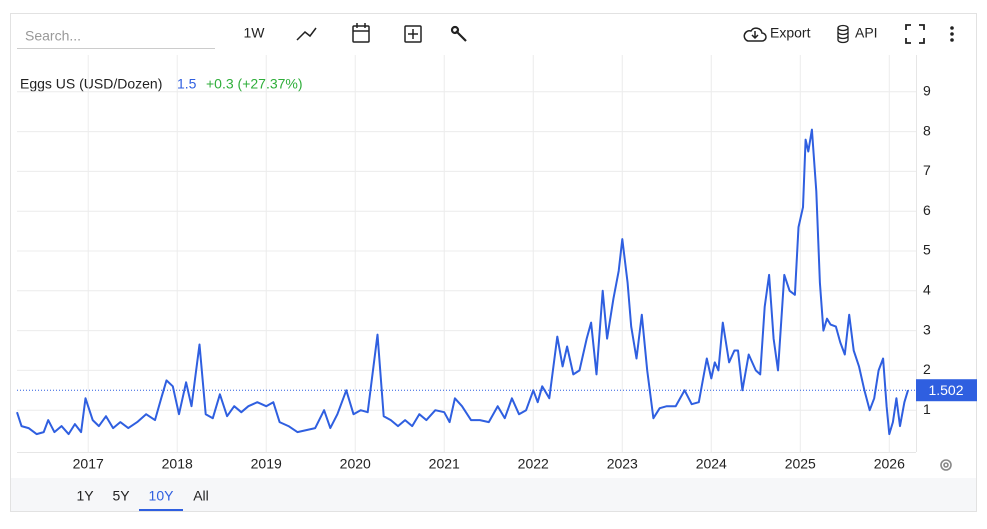  Describe the element at coordinates (927, 130) in the screenshot. I see `y-tick-label: 8` at that location.